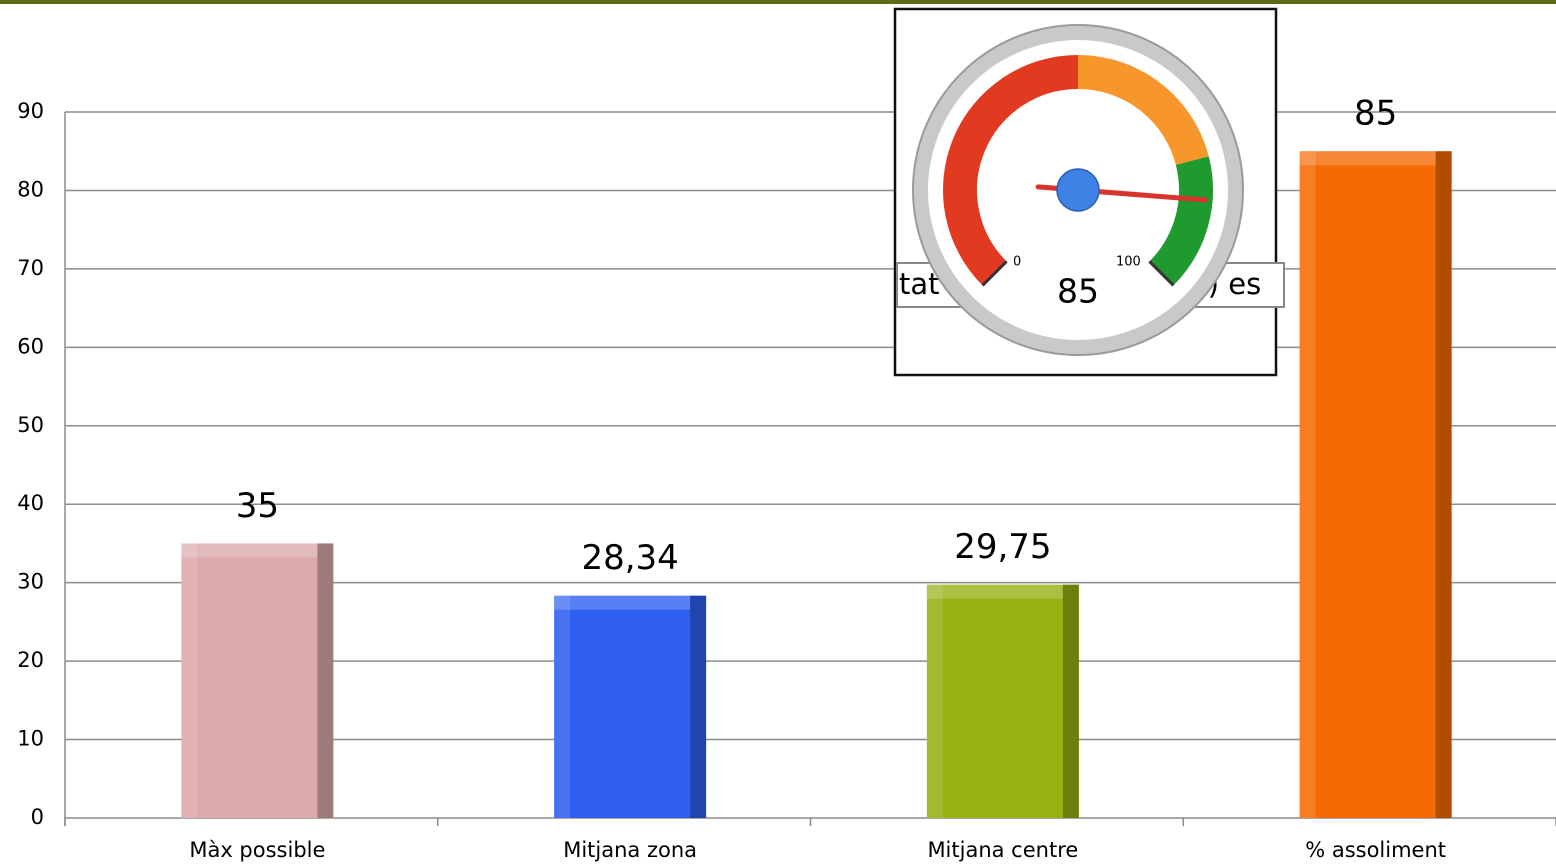 Image resolution: width=1556 pixels, height=867 pixels. What do you see at coordinates (30, 346) in the screenshot?
I see `y-tick-label: 60` at bounding box center [30, 346].